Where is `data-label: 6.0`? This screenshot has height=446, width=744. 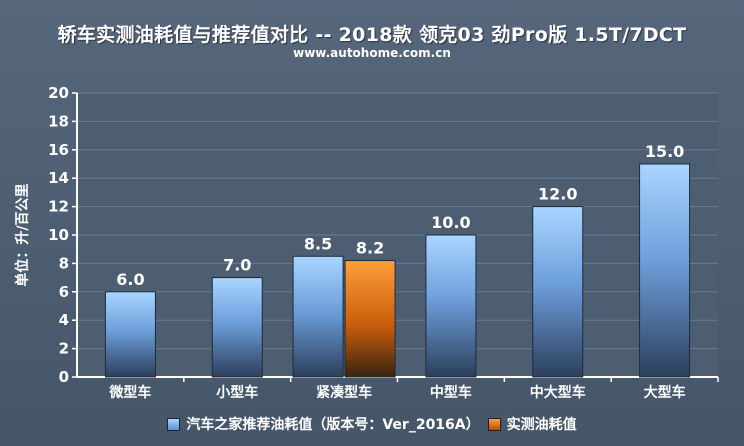 data-label: 6.0 is located at coordinates (130, 279).